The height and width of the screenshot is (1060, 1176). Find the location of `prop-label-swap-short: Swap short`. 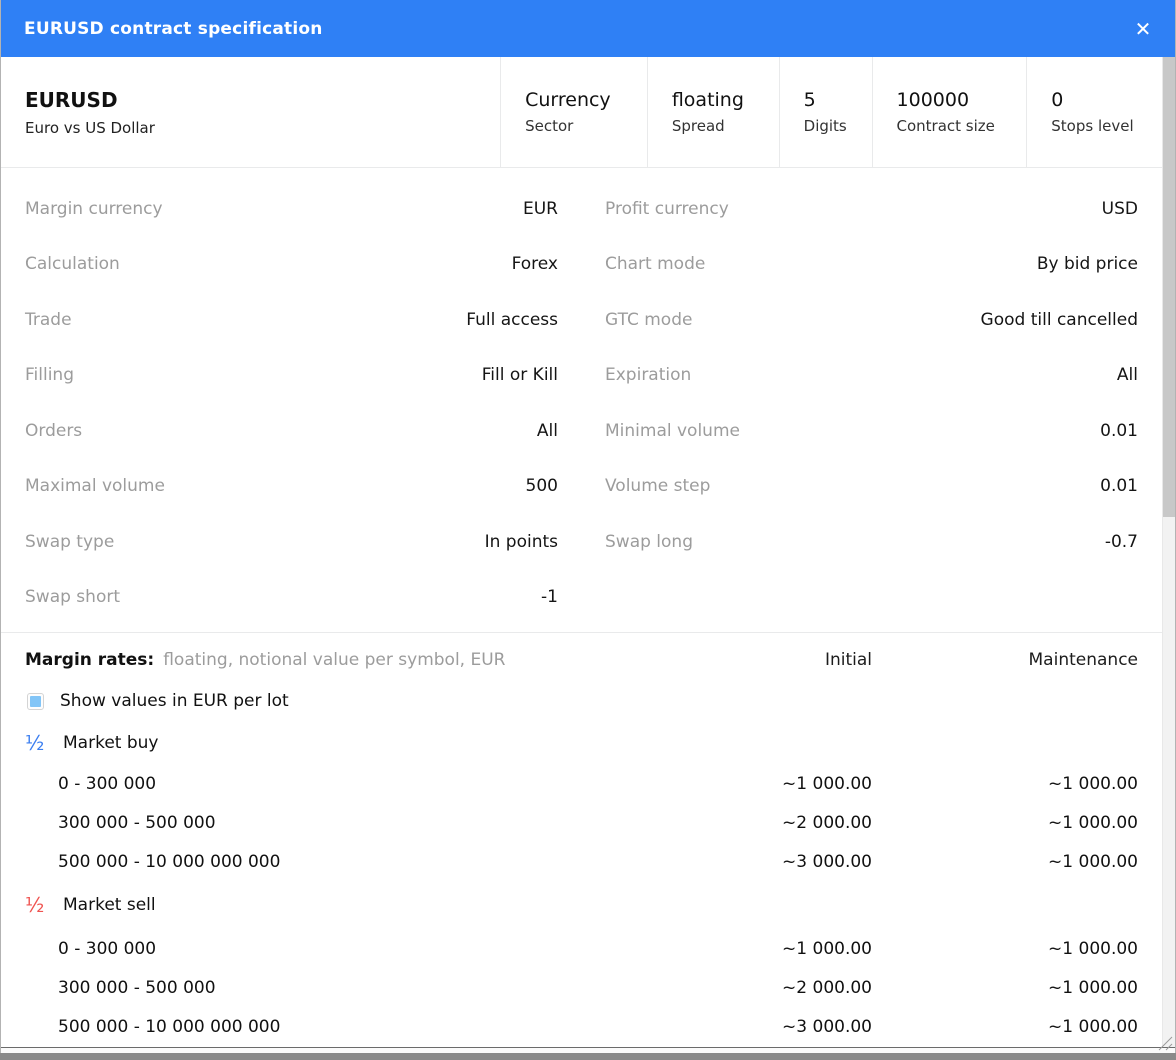

prop-label-swap-short: Swap short is located at coordinates (72, 597).